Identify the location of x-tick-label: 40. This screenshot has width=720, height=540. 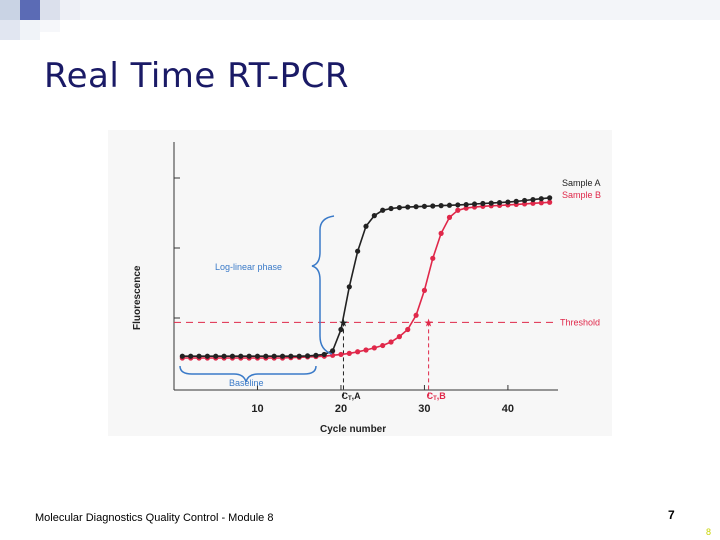
(508, 409).